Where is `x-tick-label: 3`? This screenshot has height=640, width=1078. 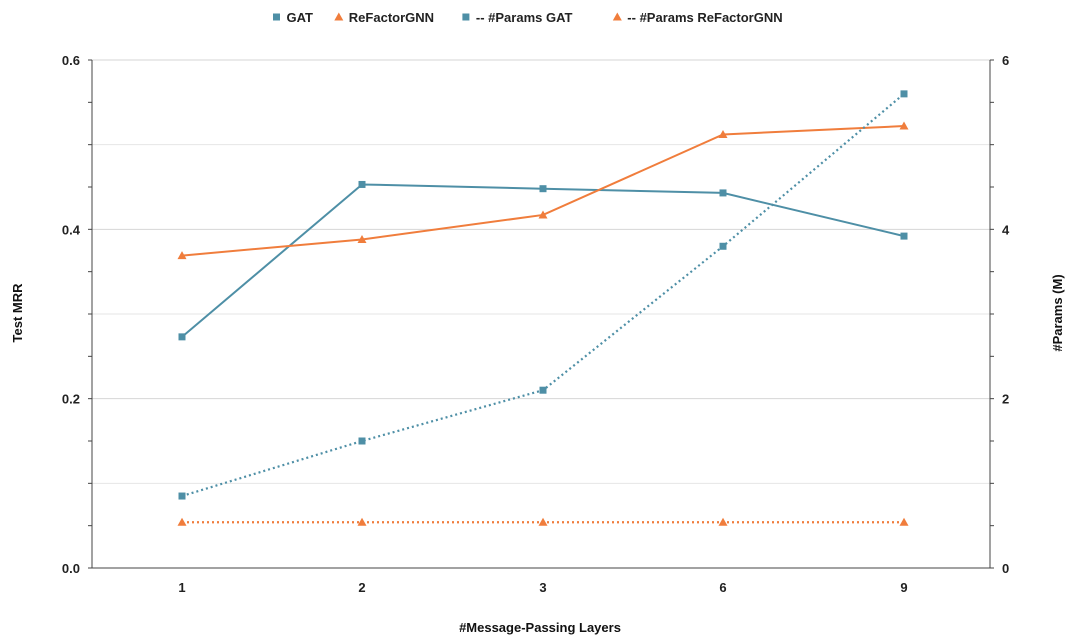 x-tick-label: 3 is located at coordinates (542, 587).